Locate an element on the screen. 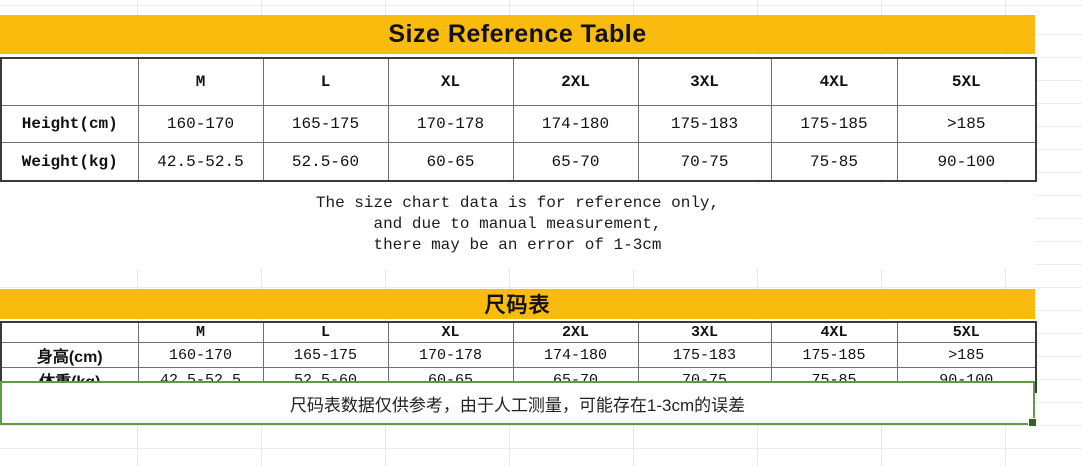 The width and height of the screenshot is (1082, 466). selection-fill-handle is located at coordinates (1032, 422).